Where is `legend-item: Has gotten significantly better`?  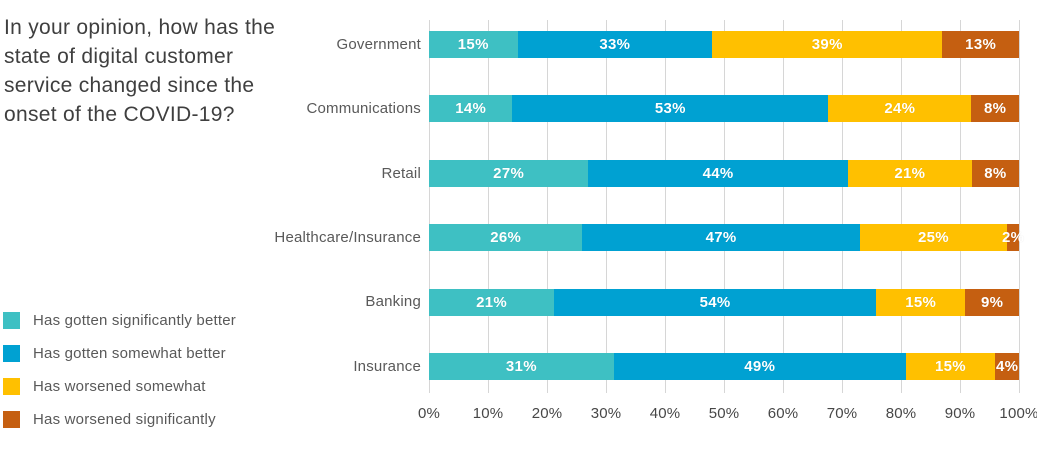
legend-item: Has gotten significantly better is located at coordinates (119, 320).